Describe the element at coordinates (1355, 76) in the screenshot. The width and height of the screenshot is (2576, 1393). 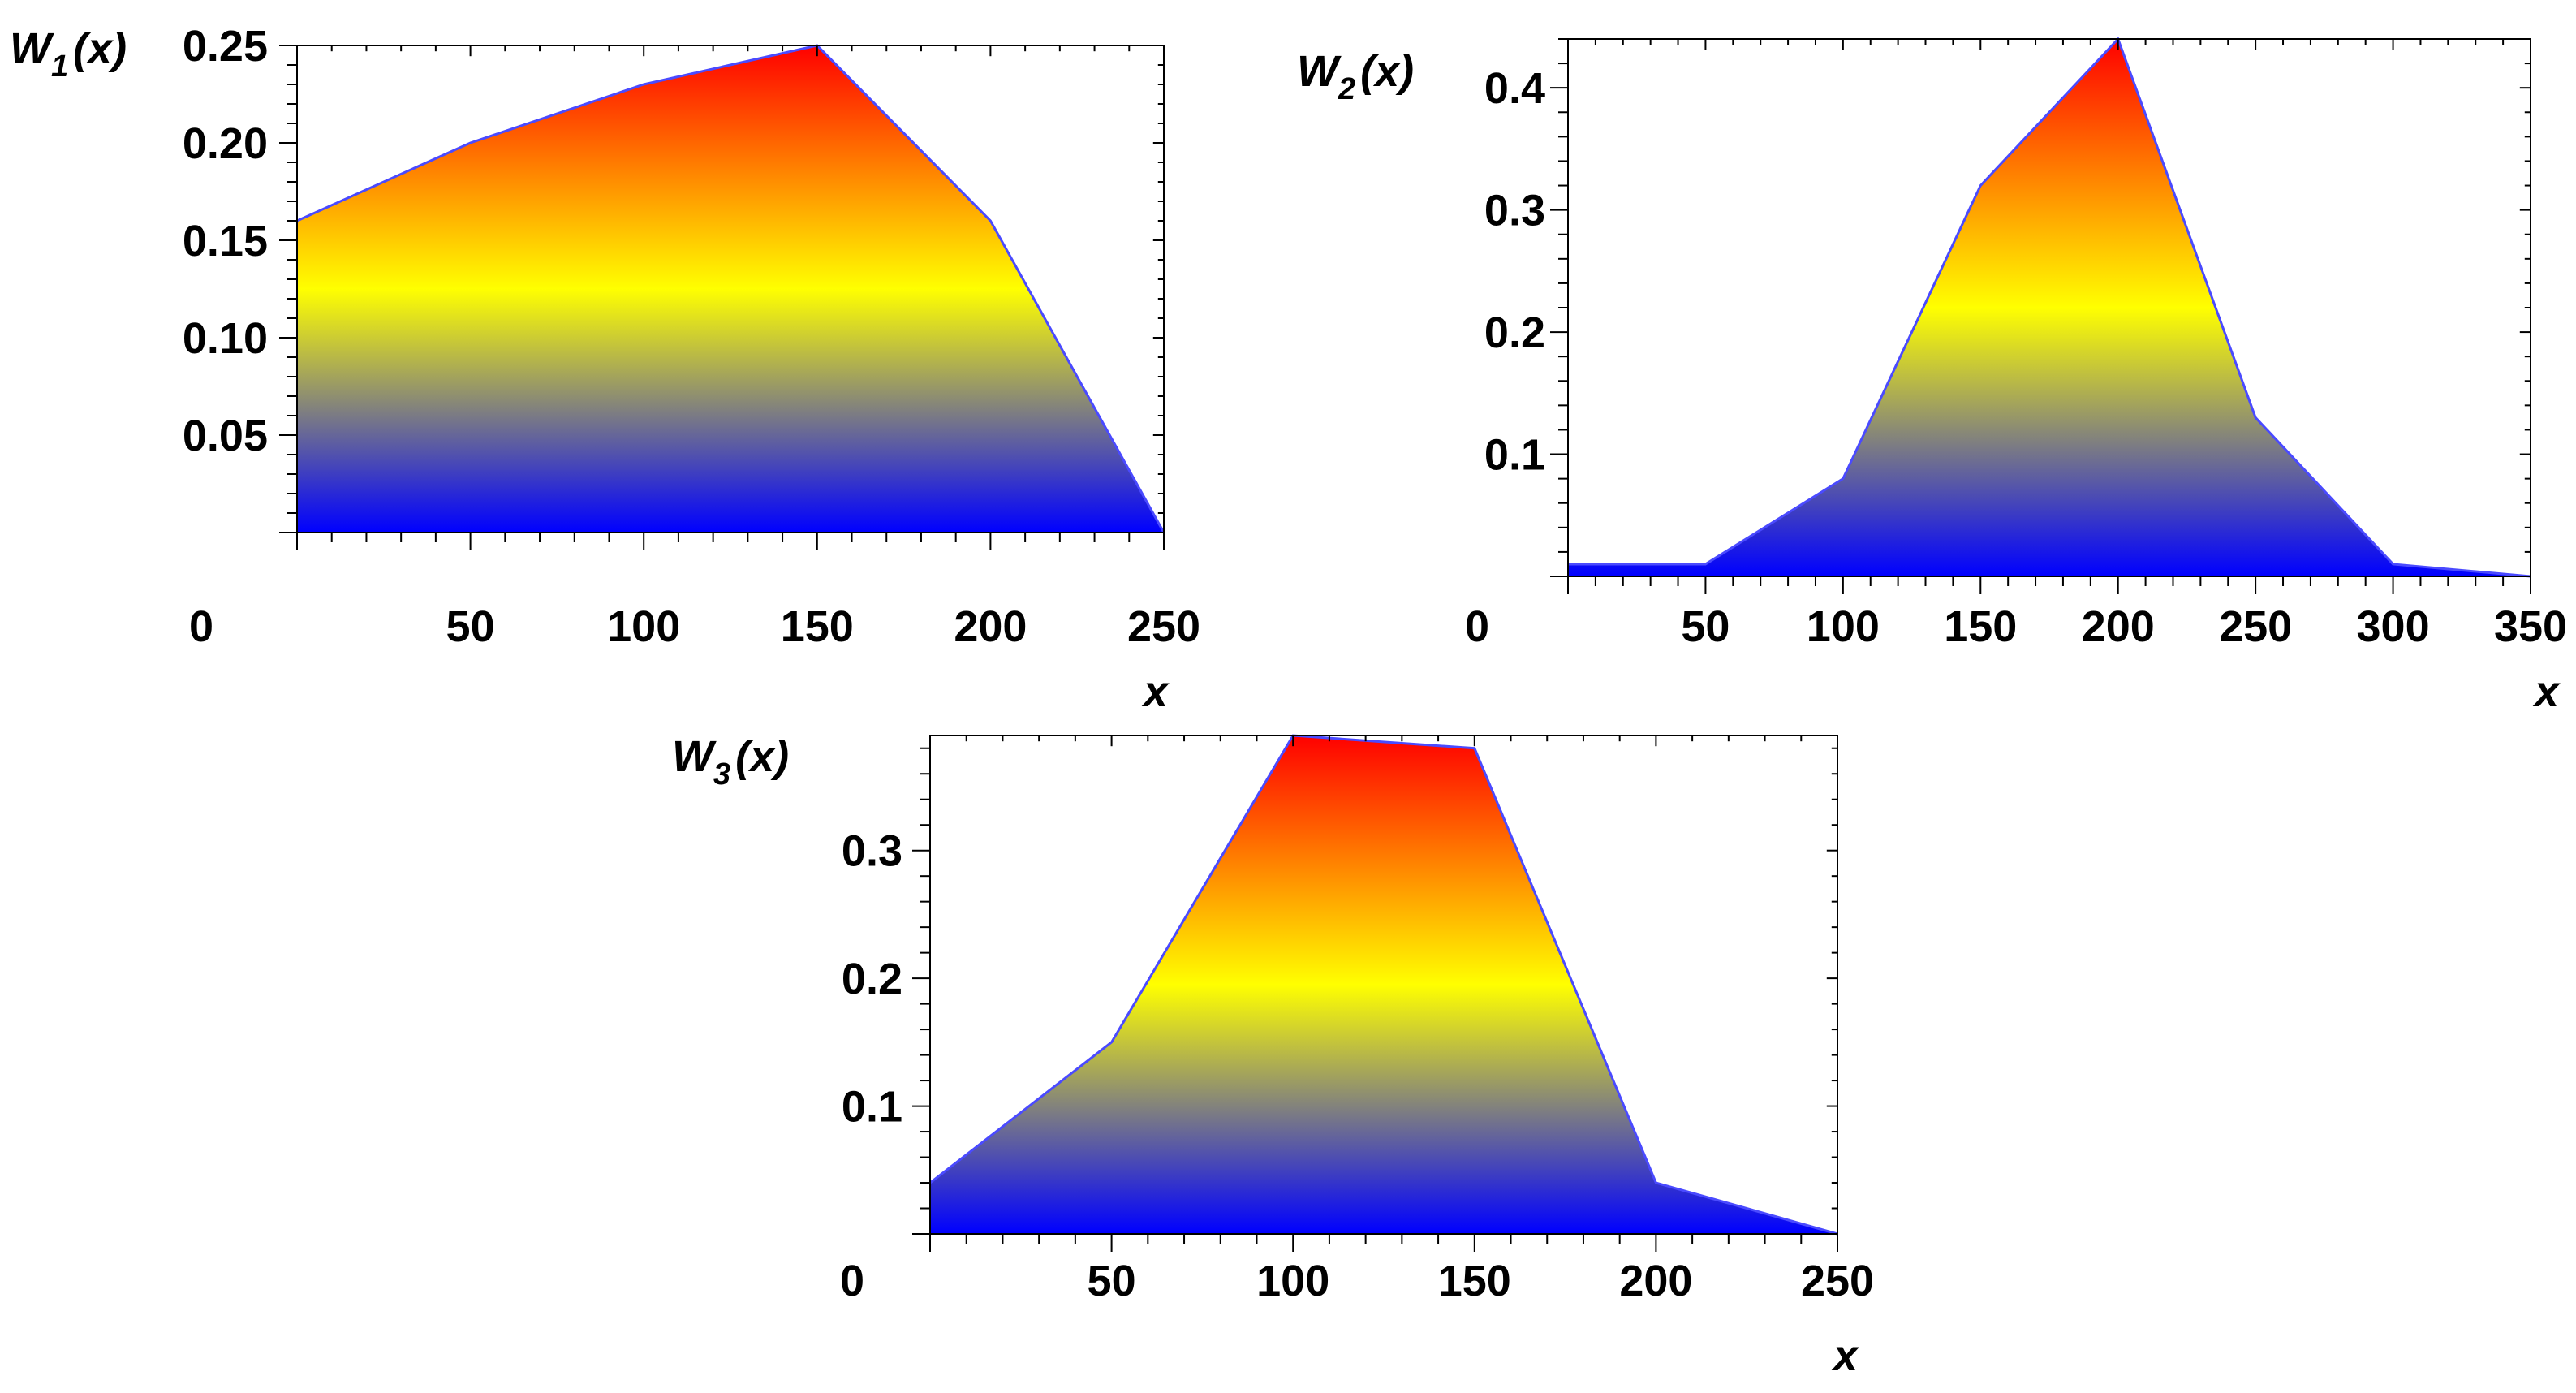
I see `y-axis-title: W2 (x)` at that location.